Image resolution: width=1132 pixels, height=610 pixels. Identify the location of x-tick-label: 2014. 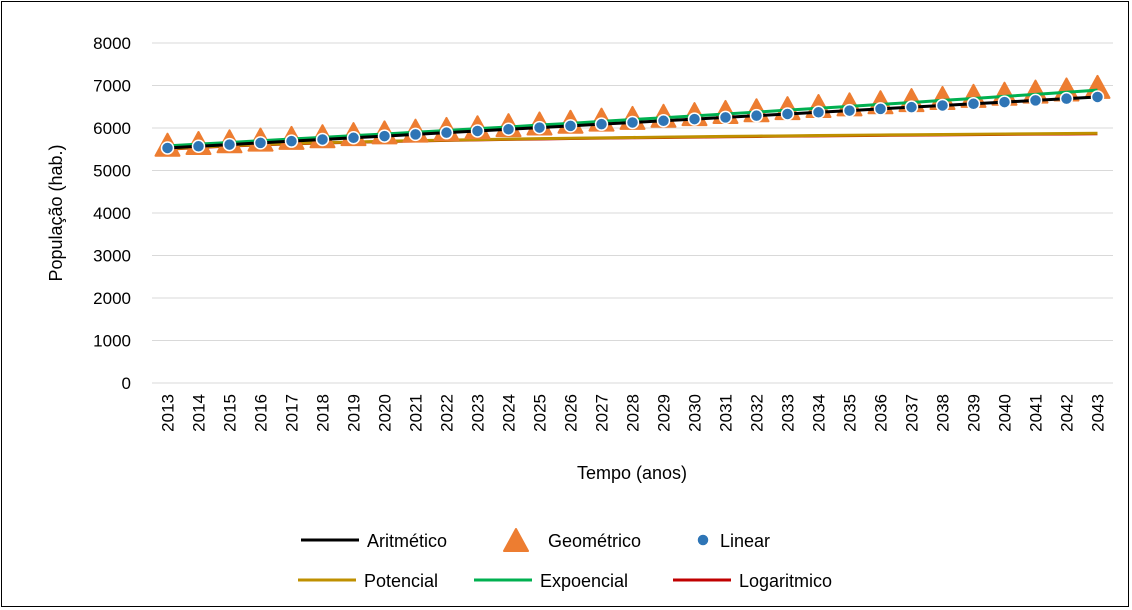
(199, 413).